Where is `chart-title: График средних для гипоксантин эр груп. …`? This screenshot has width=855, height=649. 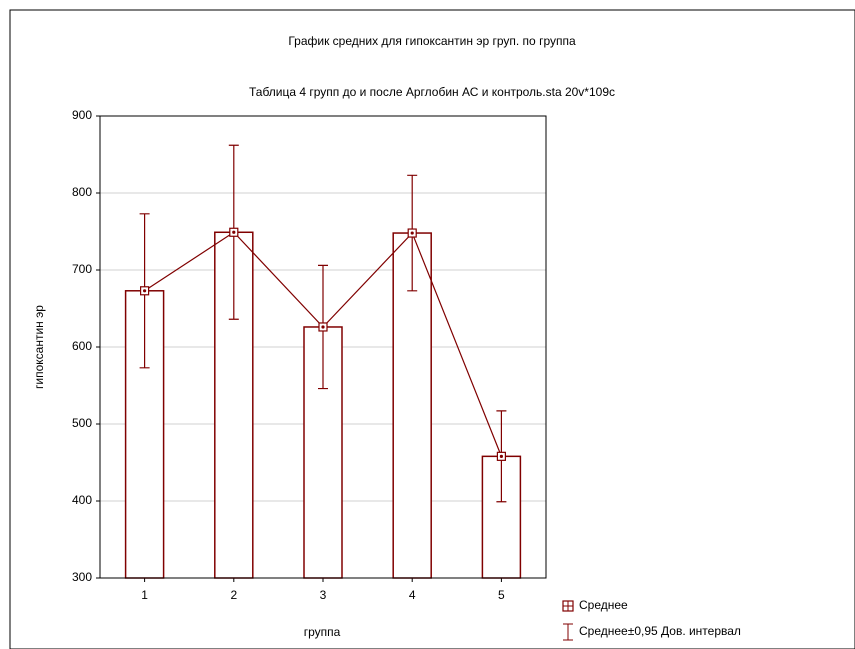
chart-title: График средних для гипоксантин эр груп. … is located at coordinates (432, 41).